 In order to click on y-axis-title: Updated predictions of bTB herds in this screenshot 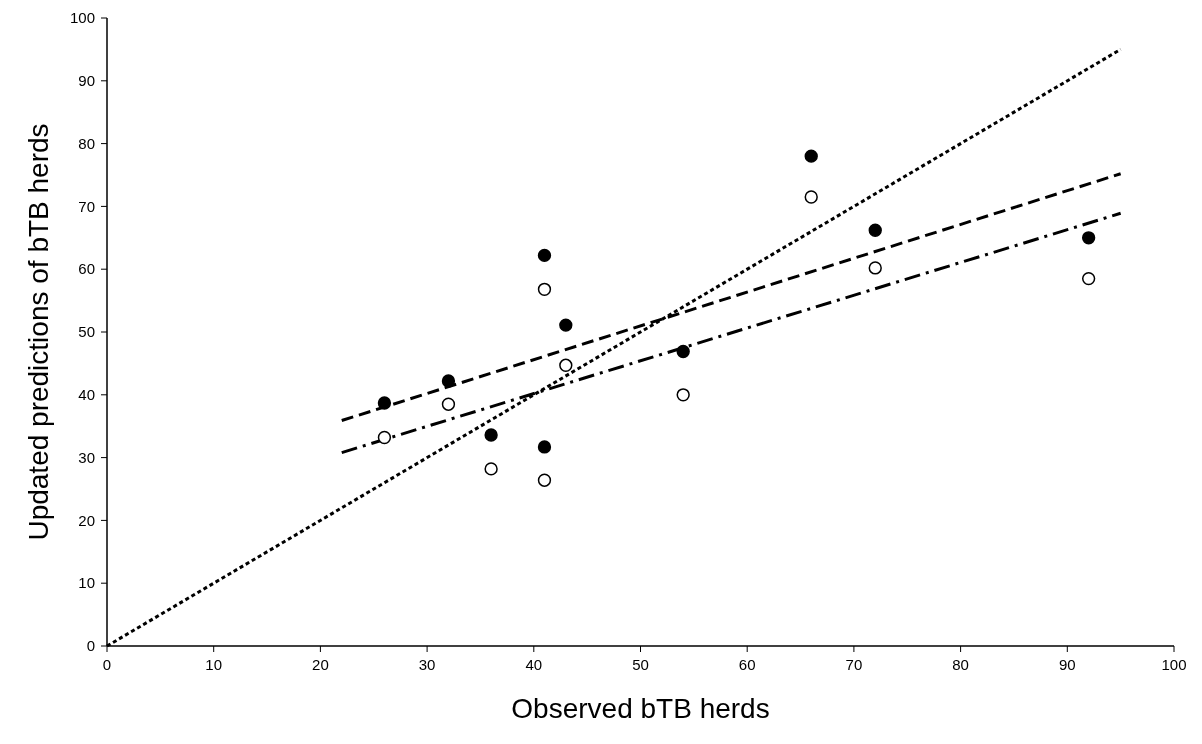, I will do `click(38, 332)`.